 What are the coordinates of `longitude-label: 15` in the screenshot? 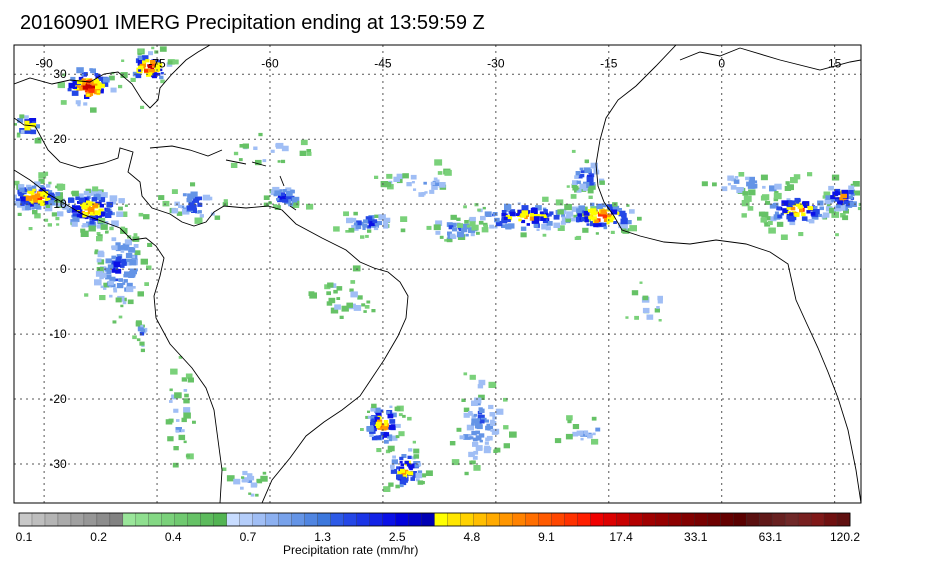 It's located at (835, 64).